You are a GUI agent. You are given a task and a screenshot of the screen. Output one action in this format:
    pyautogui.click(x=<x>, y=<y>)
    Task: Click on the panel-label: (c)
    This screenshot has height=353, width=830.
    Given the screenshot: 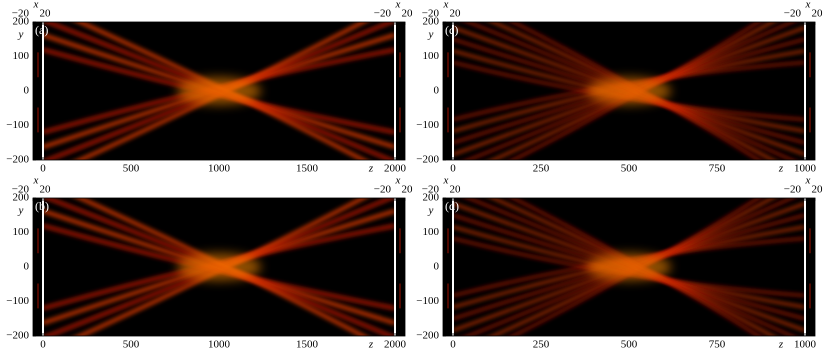 What is the action you would take?
    pyautogui.click(x=451, y=30)
    